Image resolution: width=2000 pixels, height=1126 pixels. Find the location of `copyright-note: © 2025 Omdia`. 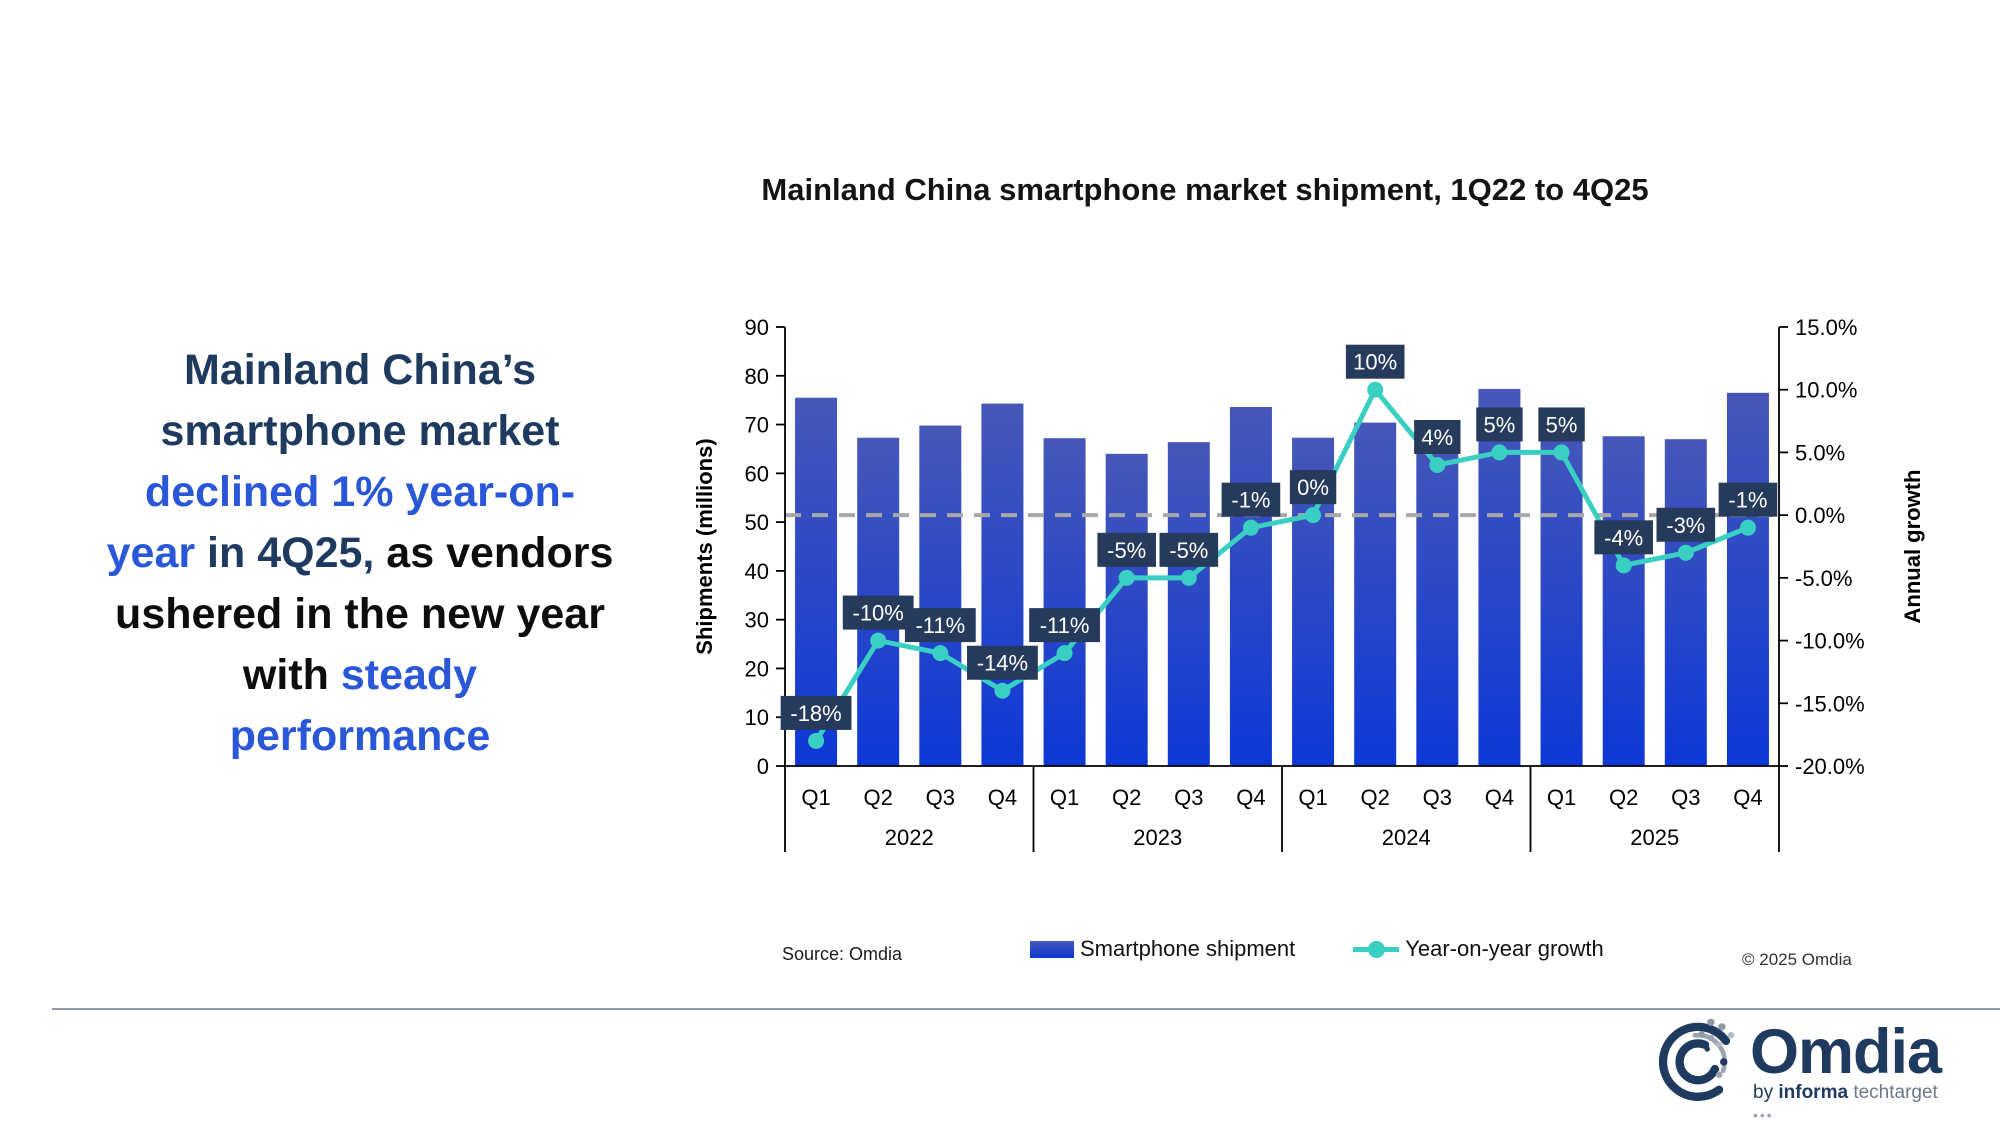

copyright-note: © 2025 Omdia is located at coordinates (1797, 959).